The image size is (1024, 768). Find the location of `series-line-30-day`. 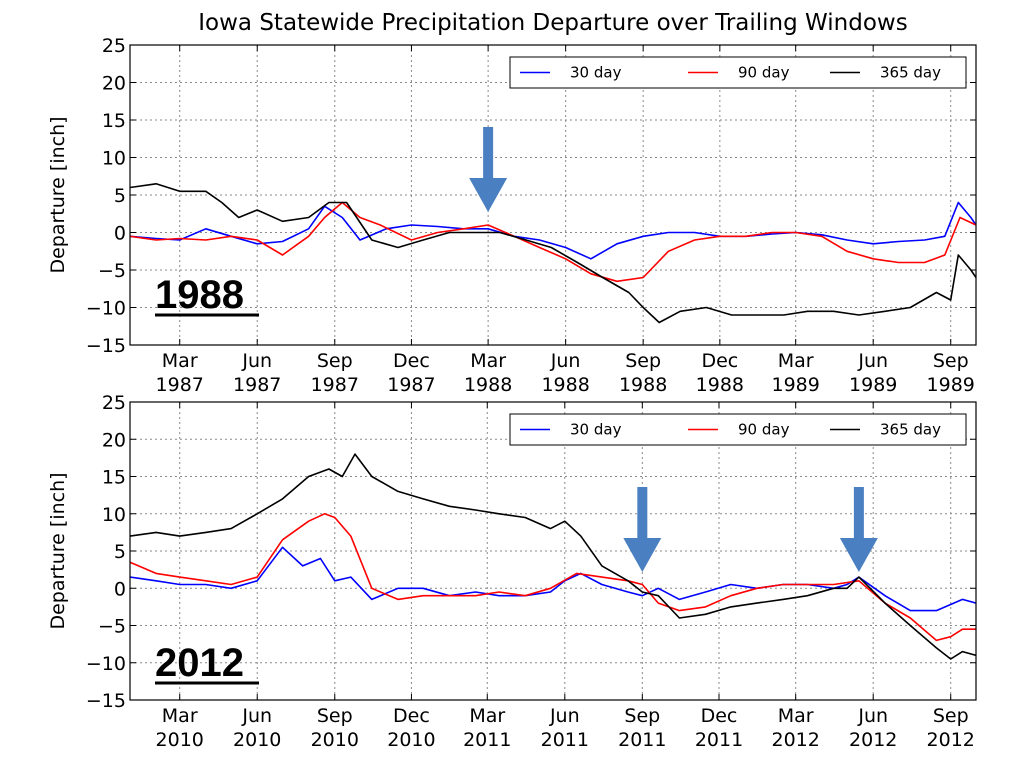

series-line-30-day is located at coordinates (553, 230).